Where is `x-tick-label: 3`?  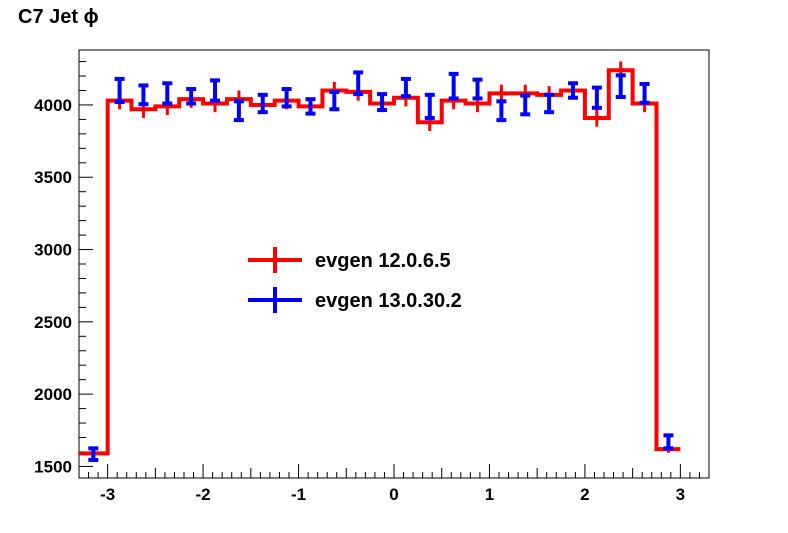 x-tick-label: 3 is located at coordinates (680, 494).